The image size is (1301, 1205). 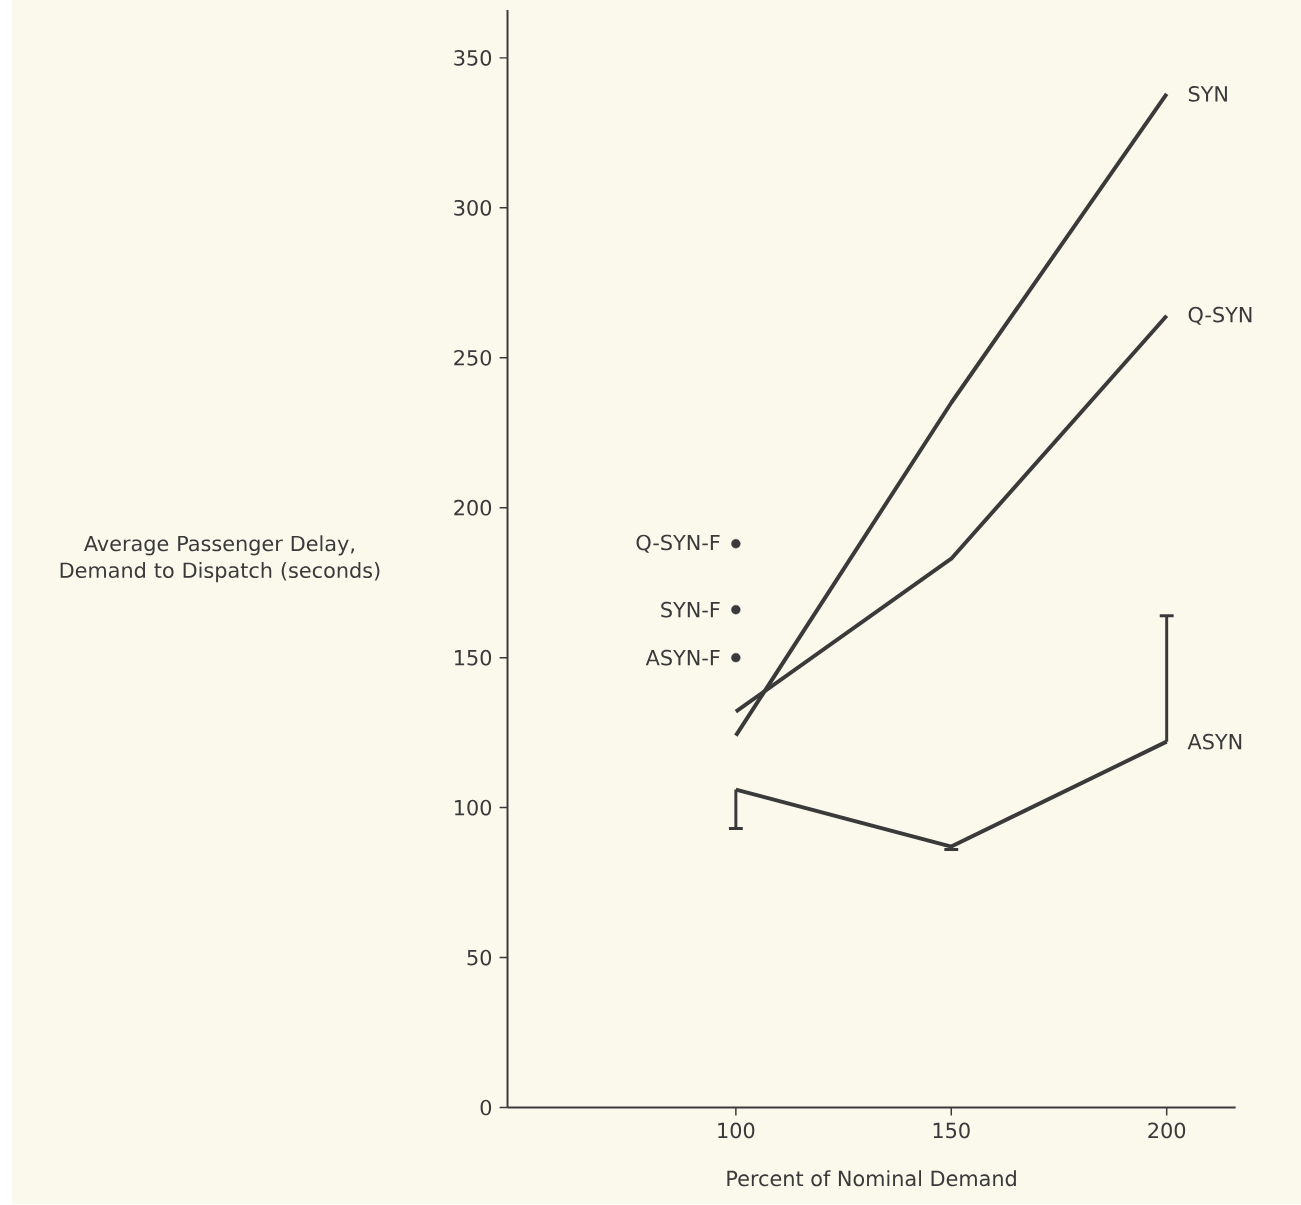 I want to click on y-tick-label: 150, so click(x=473, y=657).